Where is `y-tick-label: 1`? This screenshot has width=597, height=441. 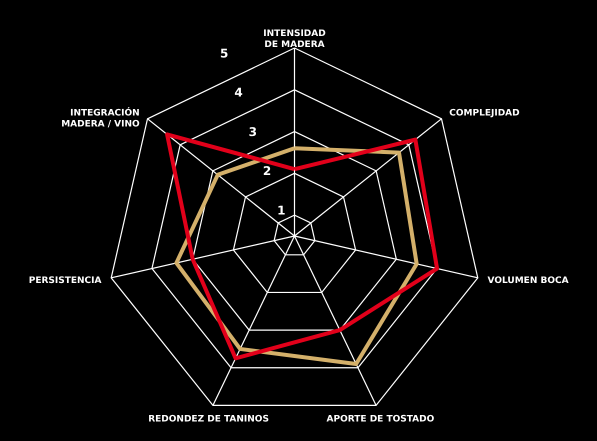
y-tick-label: 1 is located at coordinates (281, 210).